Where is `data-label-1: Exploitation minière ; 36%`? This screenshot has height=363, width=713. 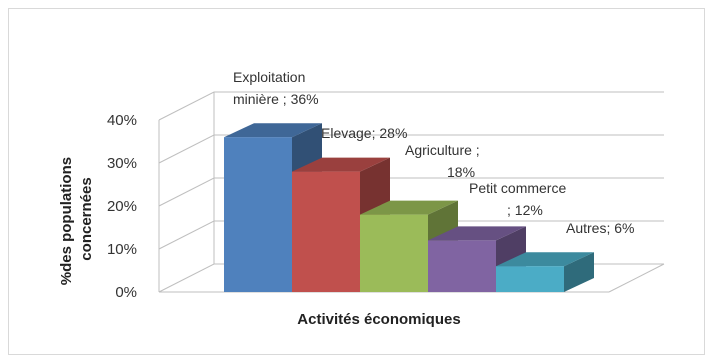 data-label-1: Exploitation minière ; 36% is located at coordinates (276, 88).